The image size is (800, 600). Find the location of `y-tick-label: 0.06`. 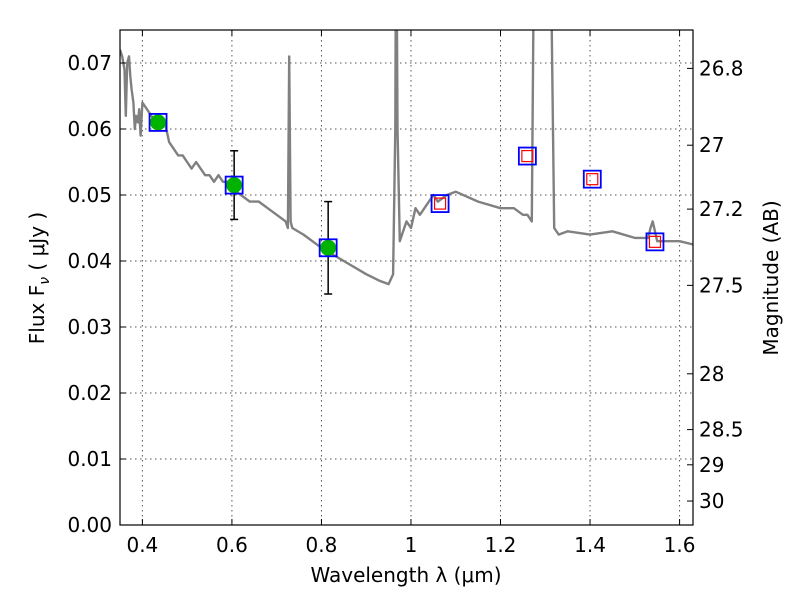

y-tick-label: 0.06 is located at coordinates (89, 129).